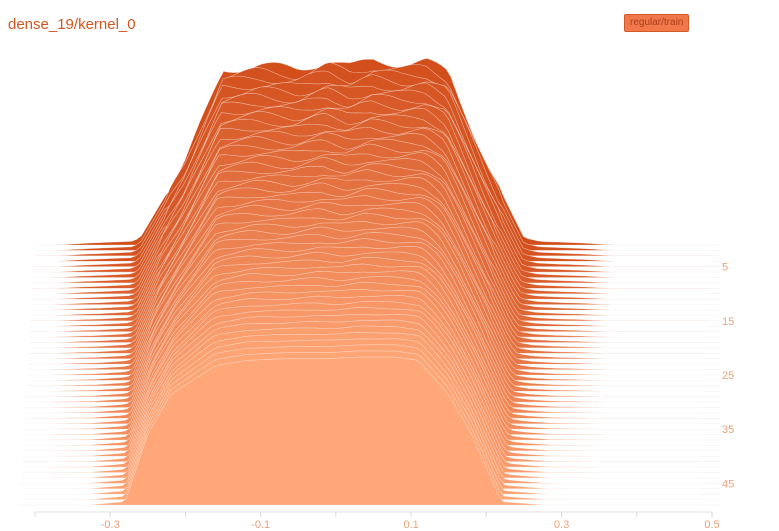 Image resolution: width=779 pixels, height=531 pixels. I want to click on x-tick-label: 0.1, so click(410, 525).